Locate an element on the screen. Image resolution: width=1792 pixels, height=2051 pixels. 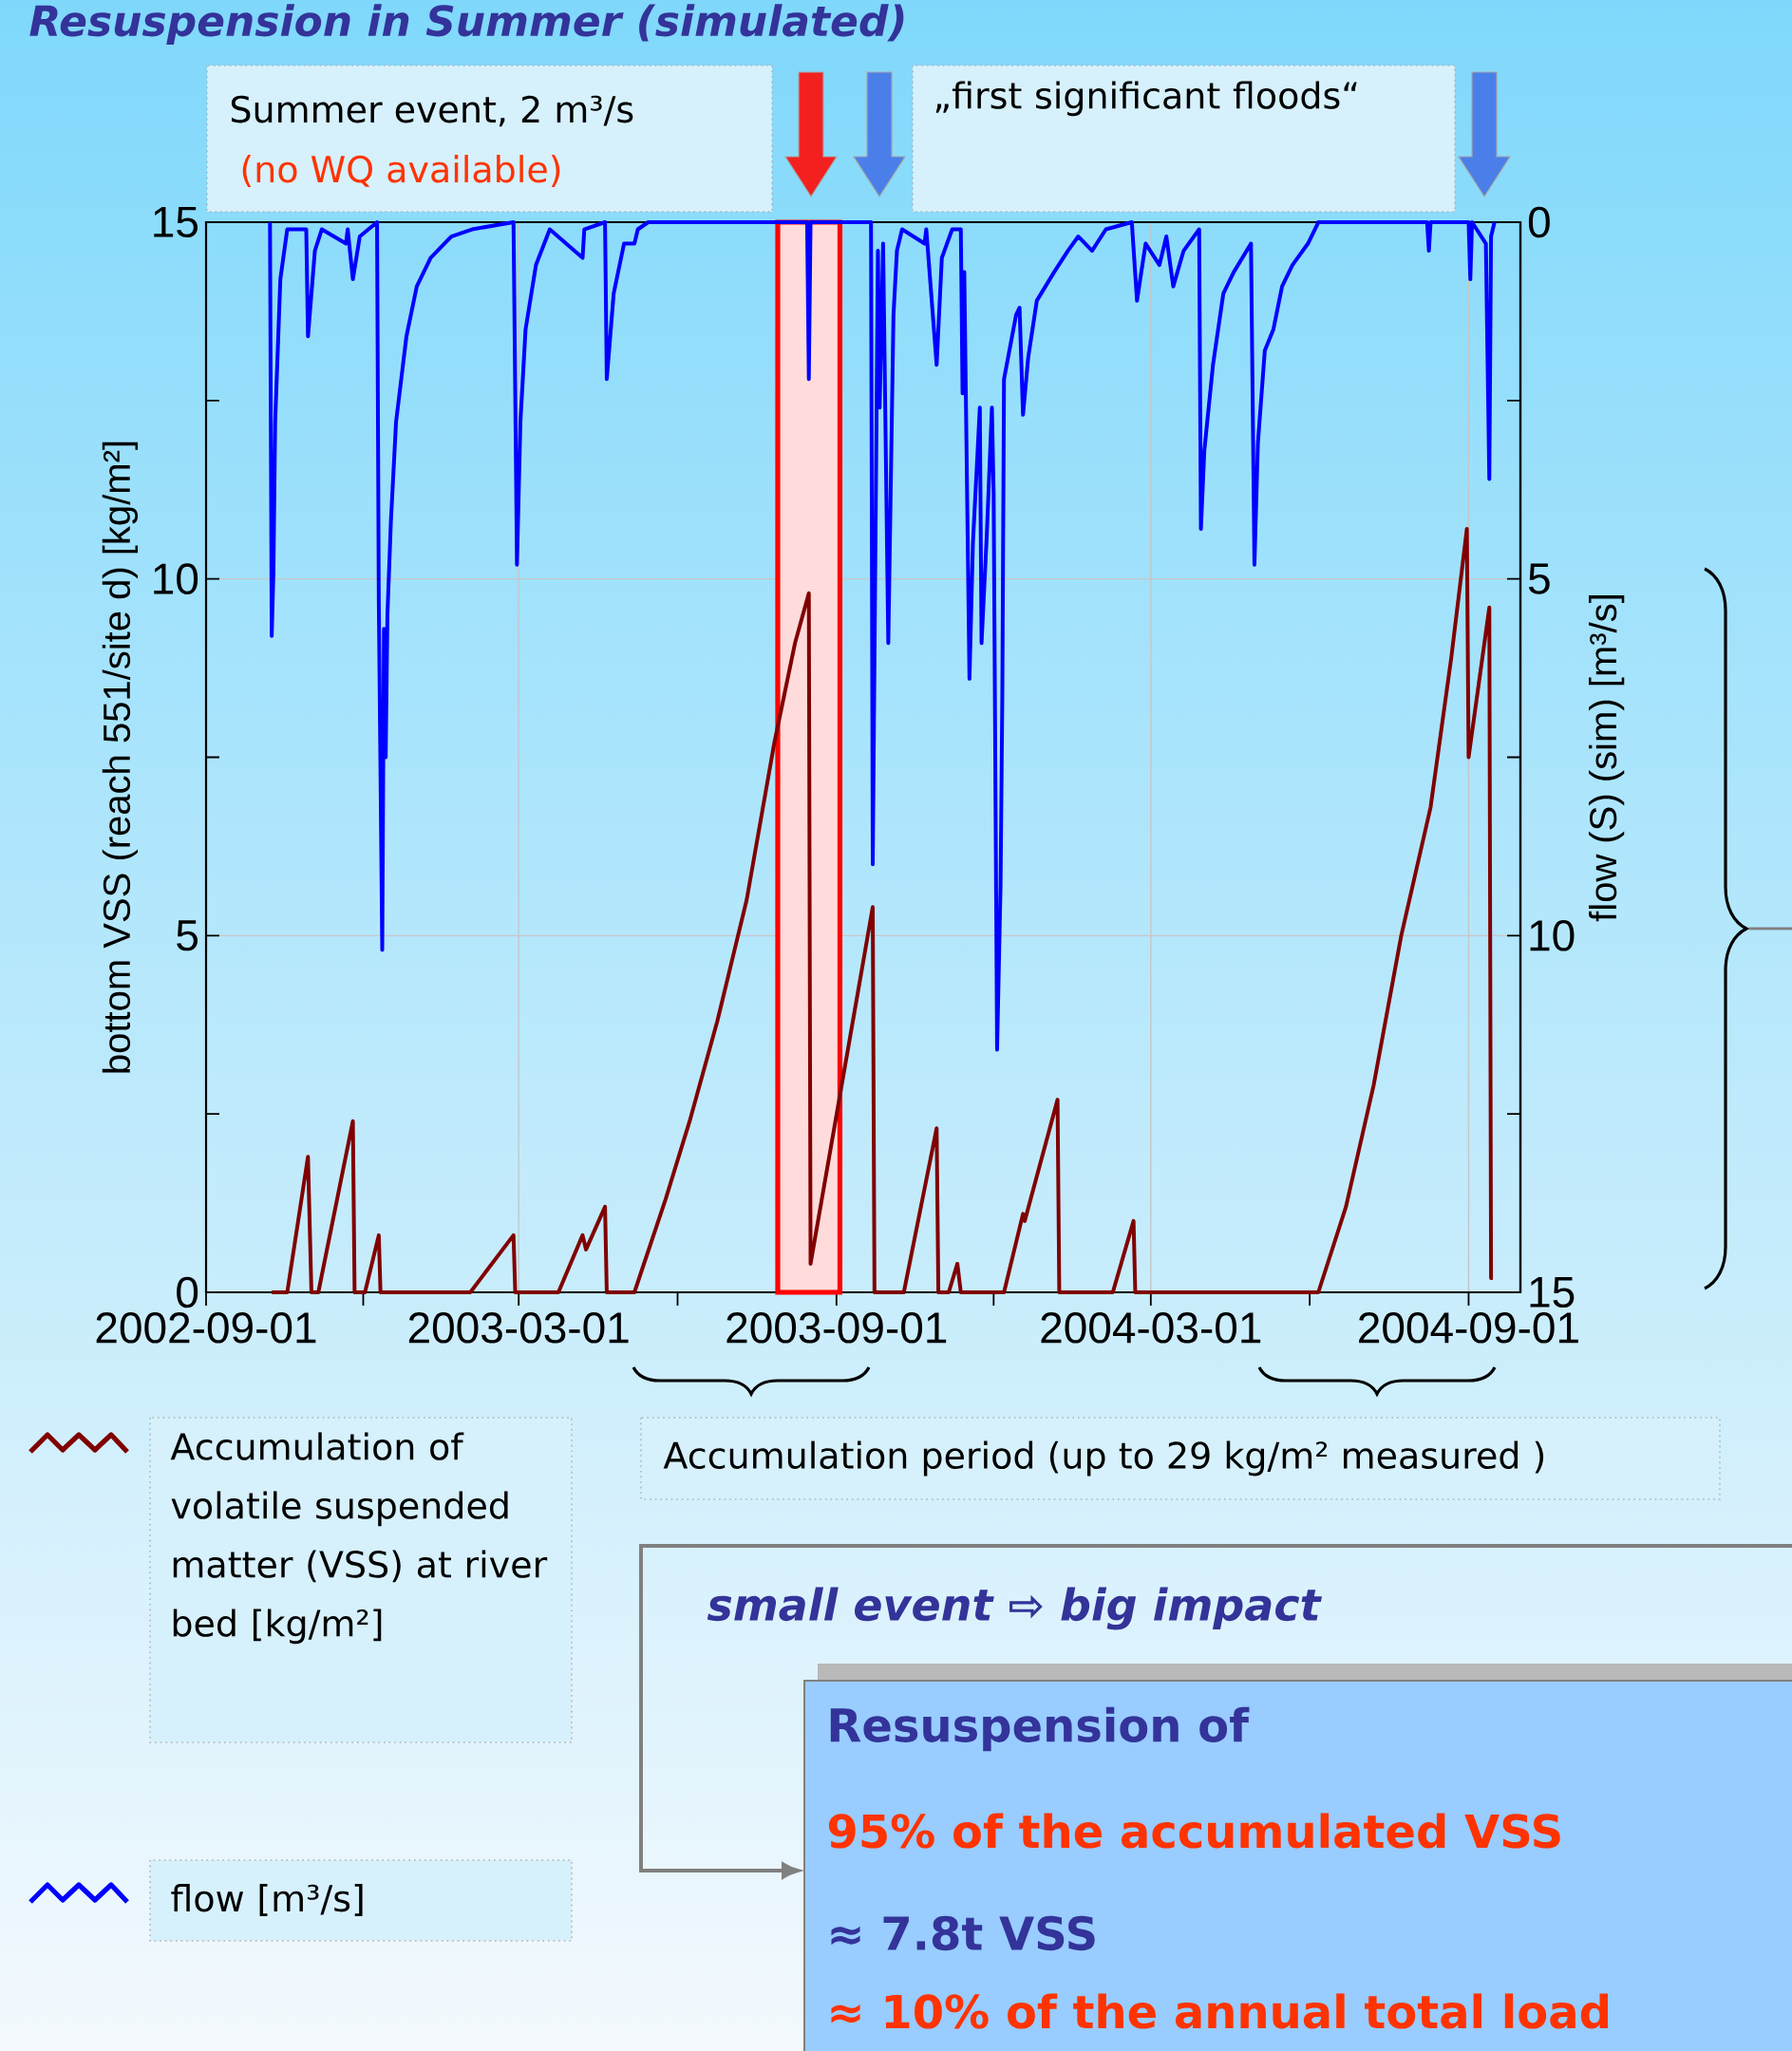
x-tick-label: 2004-09-01 is located at coordinates (1468, 1328).